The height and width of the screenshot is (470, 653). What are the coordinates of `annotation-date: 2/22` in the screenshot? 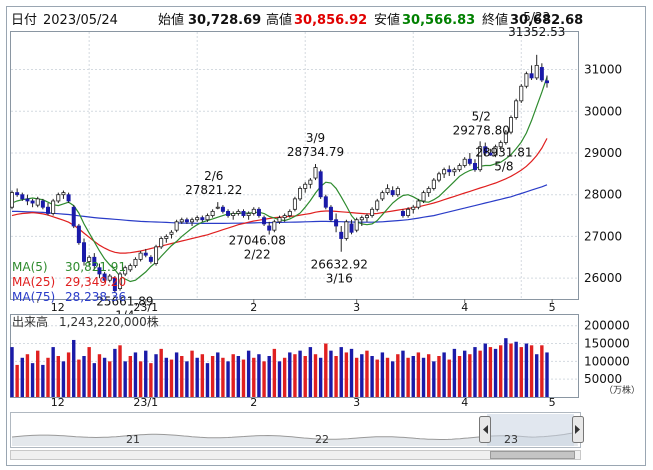 It's located at (257, 255).